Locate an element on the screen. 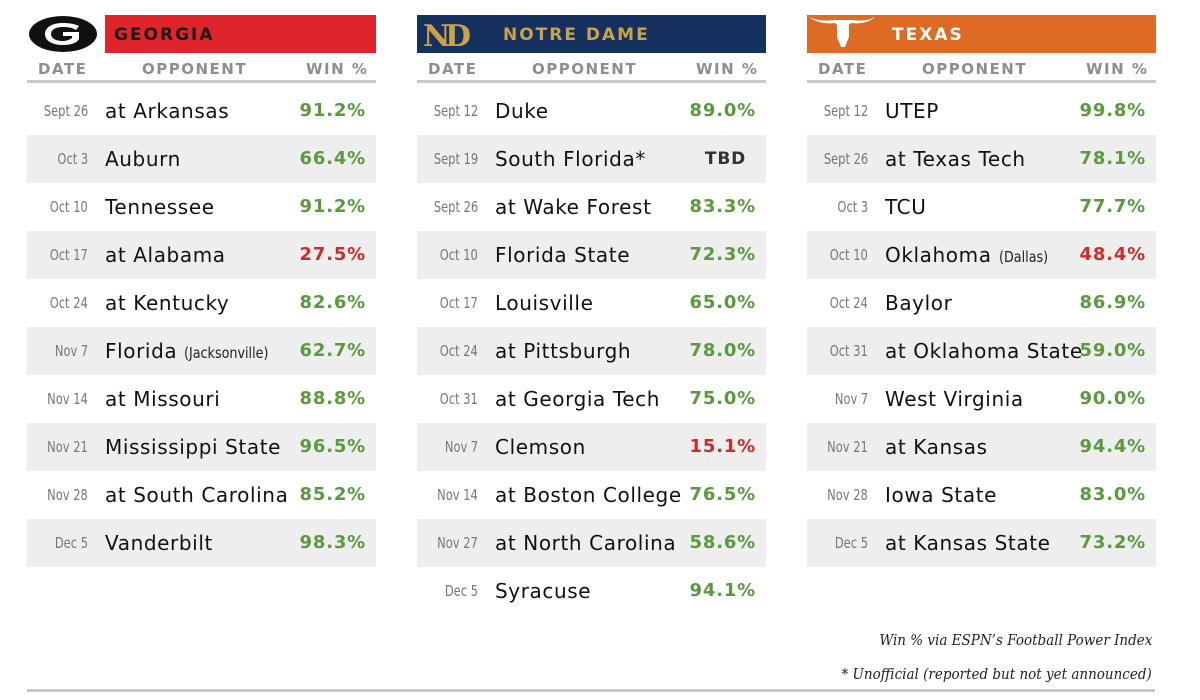 The image size is (1200, 700). game-row: Sept 19 South Florida* TBD is located at coordinates (591, 159).